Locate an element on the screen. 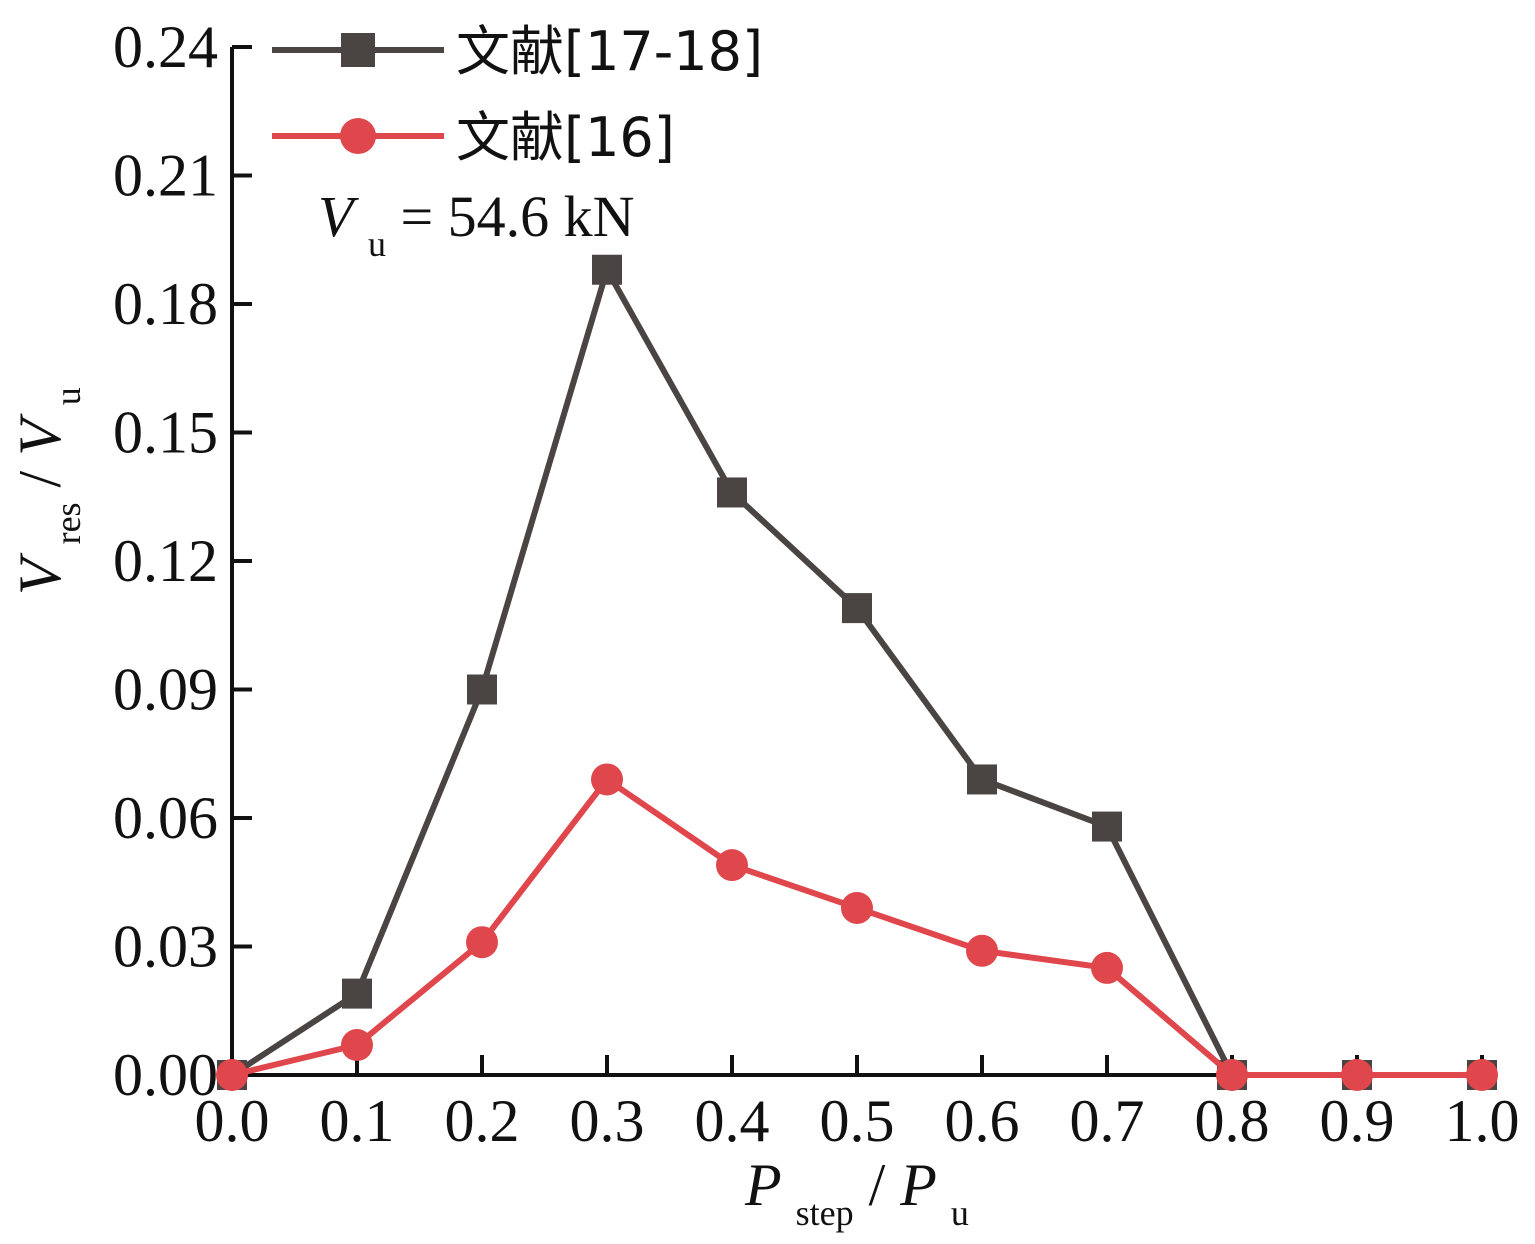  legend-item-2: 文献[16] is located at coordinates (473, 137).